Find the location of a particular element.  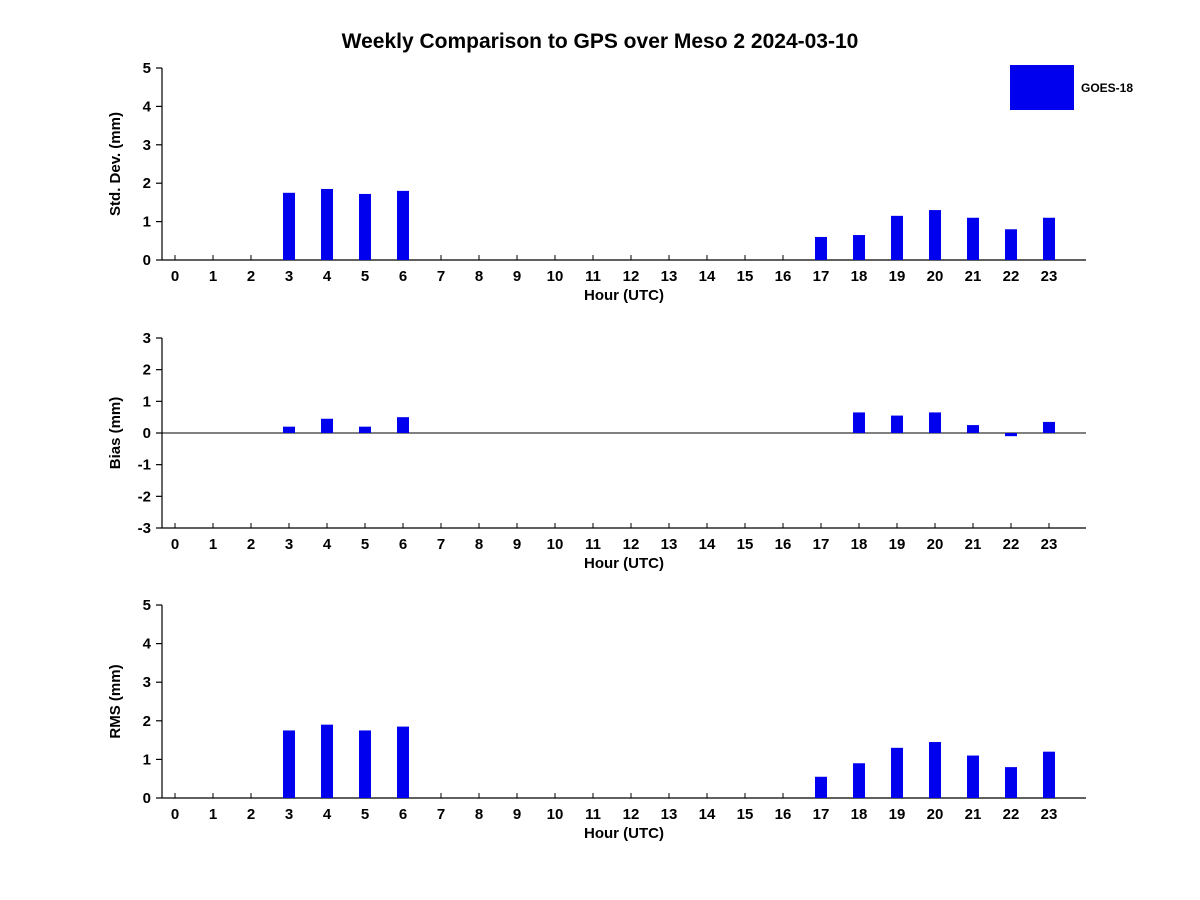

bar-h21 is located at coordinates (973, 429).